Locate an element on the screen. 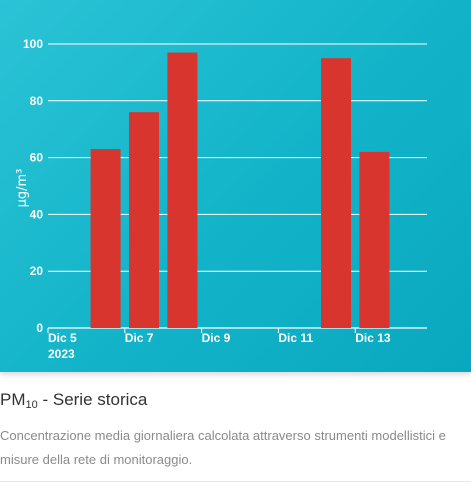 The image size is (471, 490). divider is located at coordinates (235, 481).